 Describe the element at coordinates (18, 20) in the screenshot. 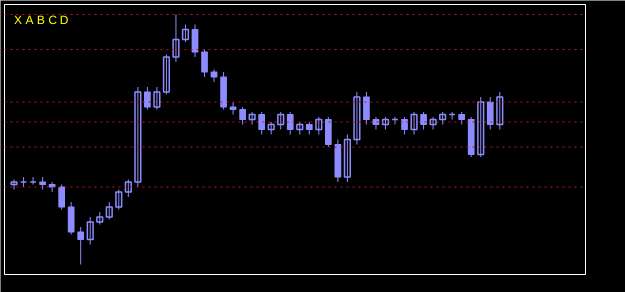

I see `annotation: X` at that location.